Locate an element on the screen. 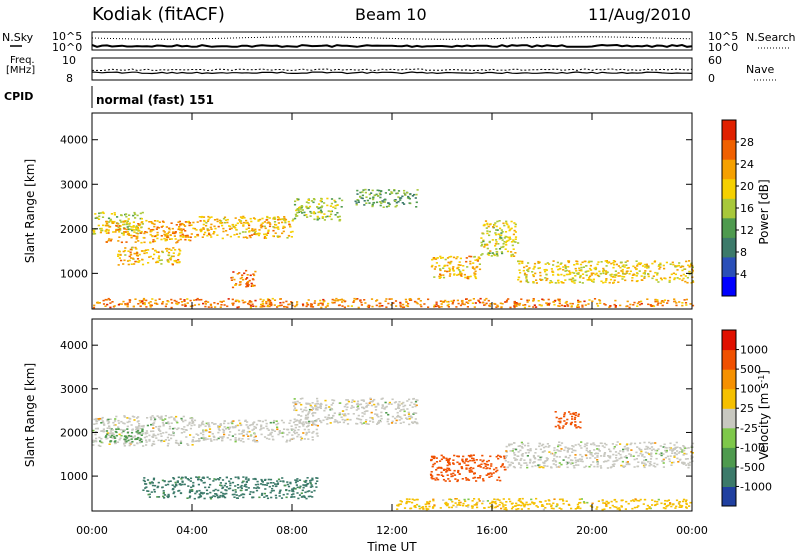 Image resolution: width=800 pixels, height=554 pixels. colorbar-tick-label: 500 is located at coordinates (750, 369).